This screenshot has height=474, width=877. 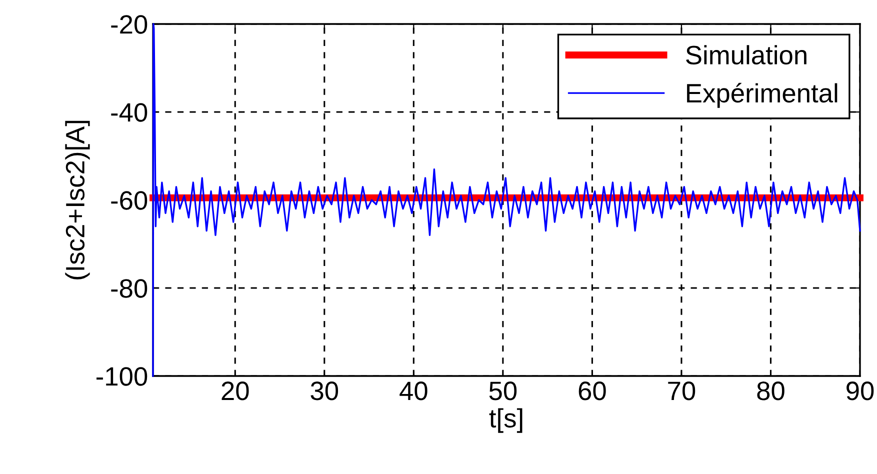 I want to click on y-tick-label: -40, so click(x=129, y=112).